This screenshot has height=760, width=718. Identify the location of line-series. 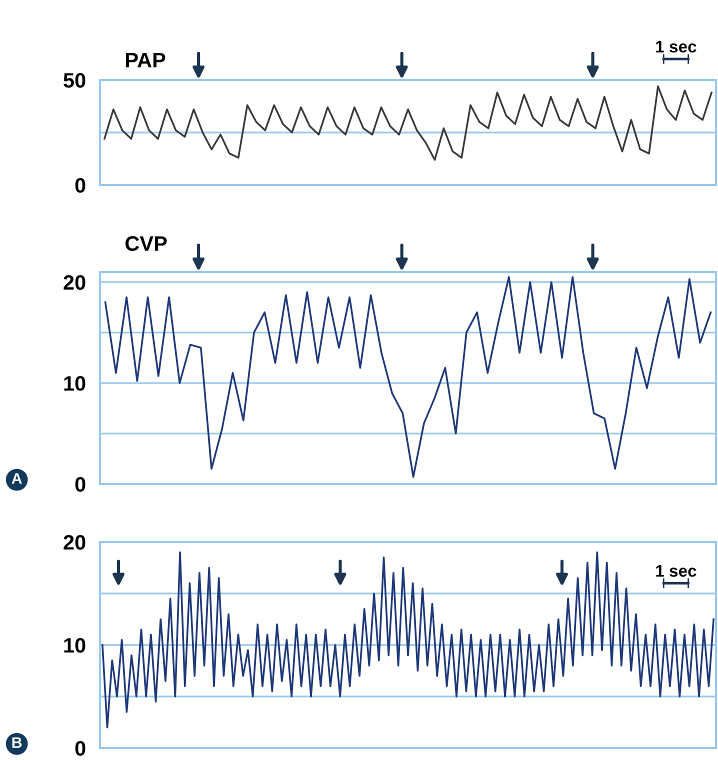
(408, 123).